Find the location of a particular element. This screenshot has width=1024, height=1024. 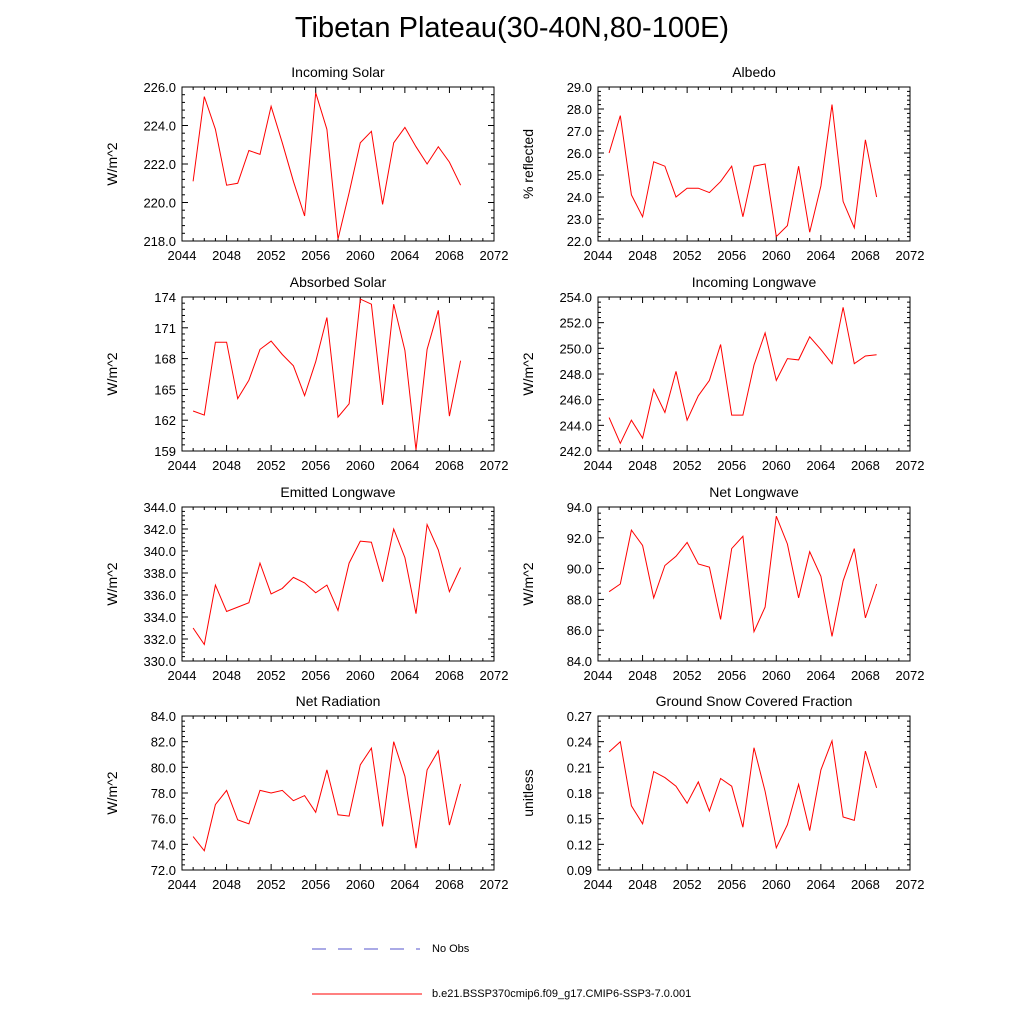

panel-1-ytick-label: 25.0 is located at coordinates (579, 175).